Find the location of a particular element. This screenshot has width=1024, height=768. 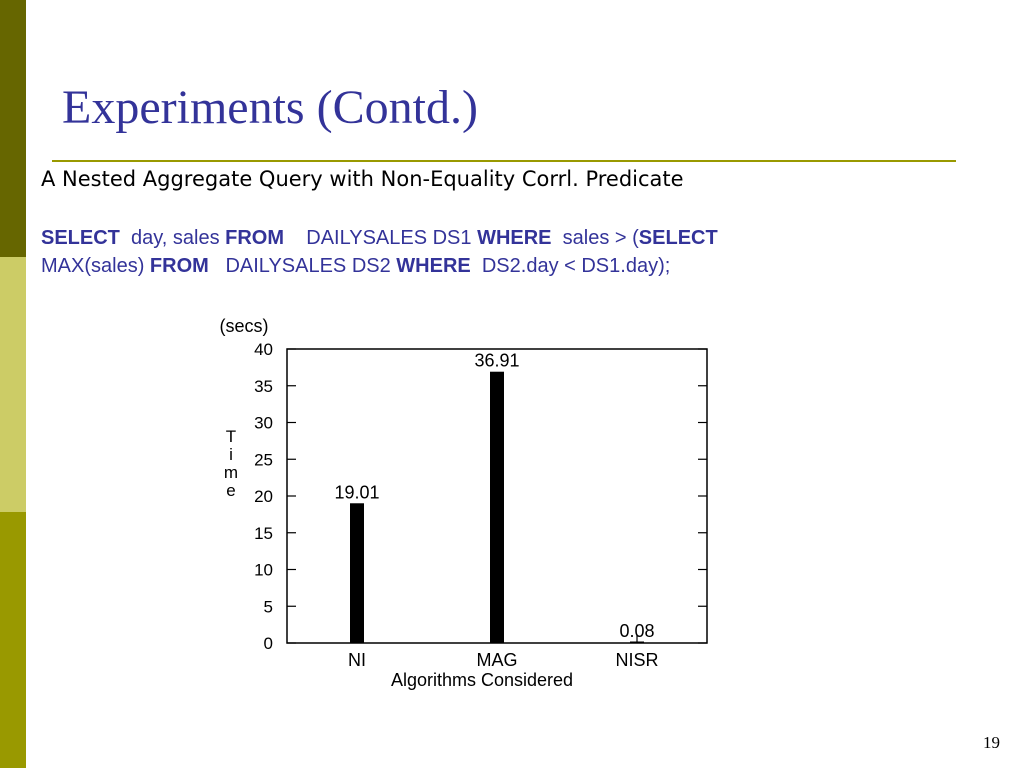

sql-text: DS2.day < DS1.day); is located at coordinates (570, 266).